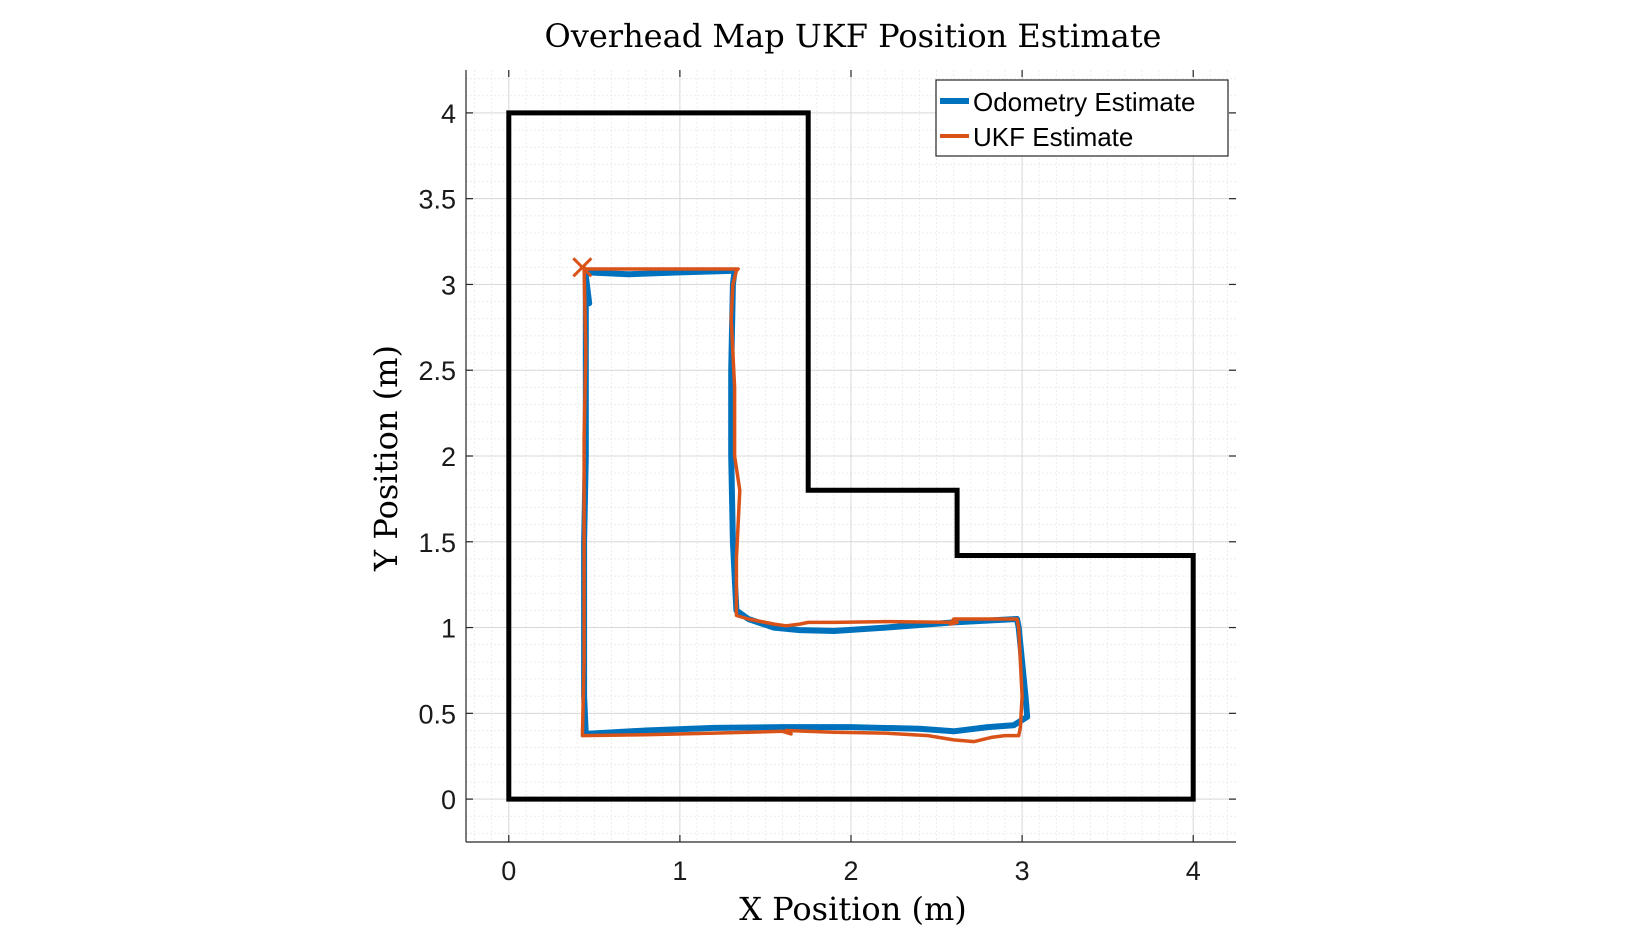 The image size is (1635, 939). What do you see at coordinates (806, 502) in the screenshot?
I see `series-line-odometry` at bounding box center [806, 502].